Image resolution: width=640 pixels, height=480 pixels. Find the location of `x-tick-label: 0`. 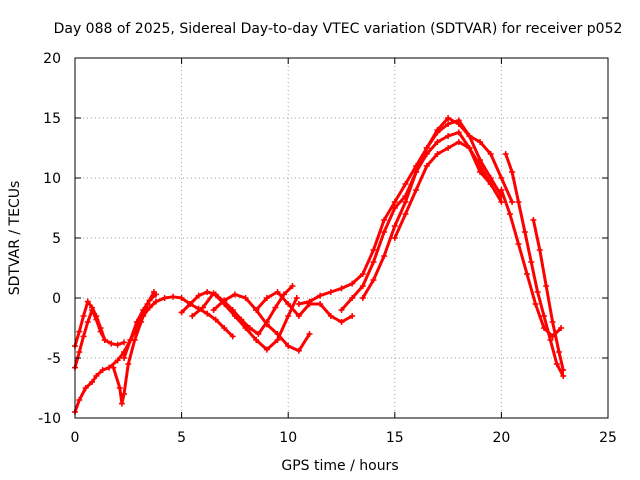

x-tick-label: 0 is located at coordinates (75, 438).